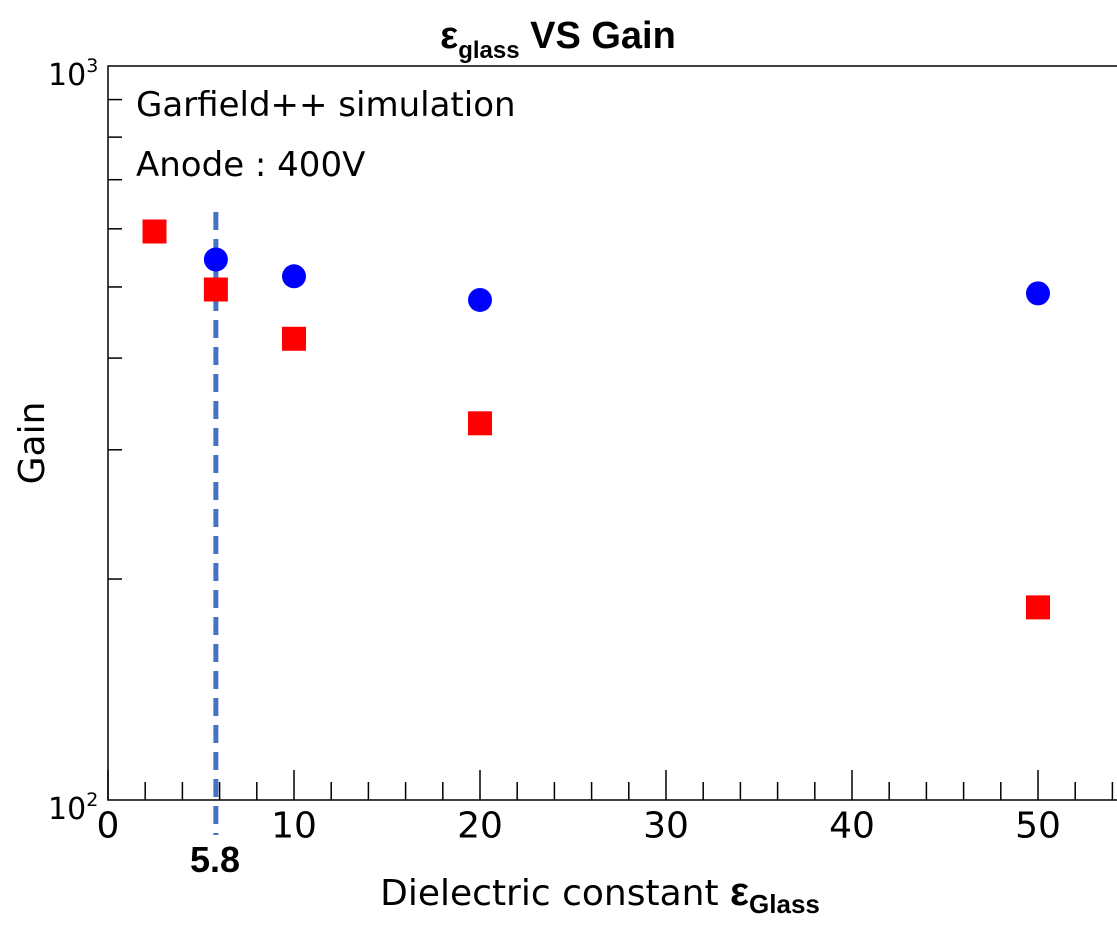 Image resolution: width=1117 pixels, height=929 pixels. What do you see at coordinates (488, 50) in the screenshot?
I see `title-subscript: glass` at bounding box center [488, 50].